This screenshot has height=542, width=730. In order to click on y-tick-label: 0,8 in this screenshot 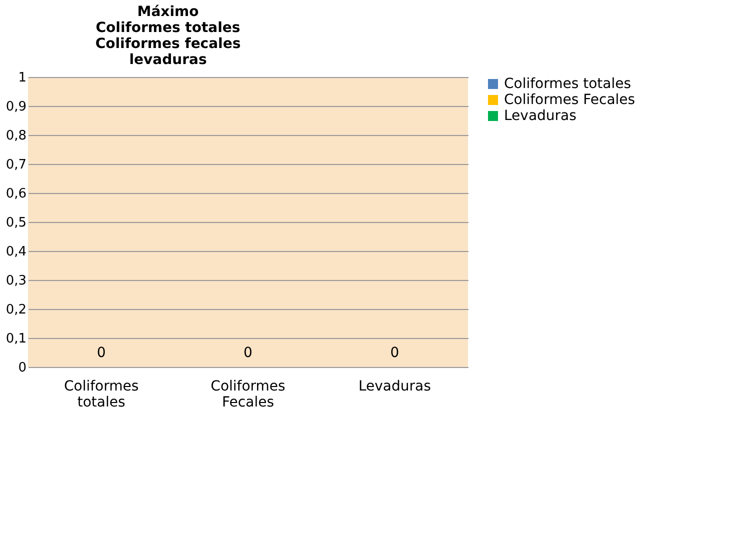, I will do `click(16, 136)`.